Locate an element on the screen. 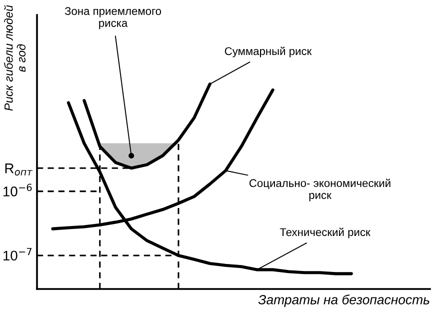 The image size is (437, 313). annotation: Суммарный риск is located at coordinates (268, 52).